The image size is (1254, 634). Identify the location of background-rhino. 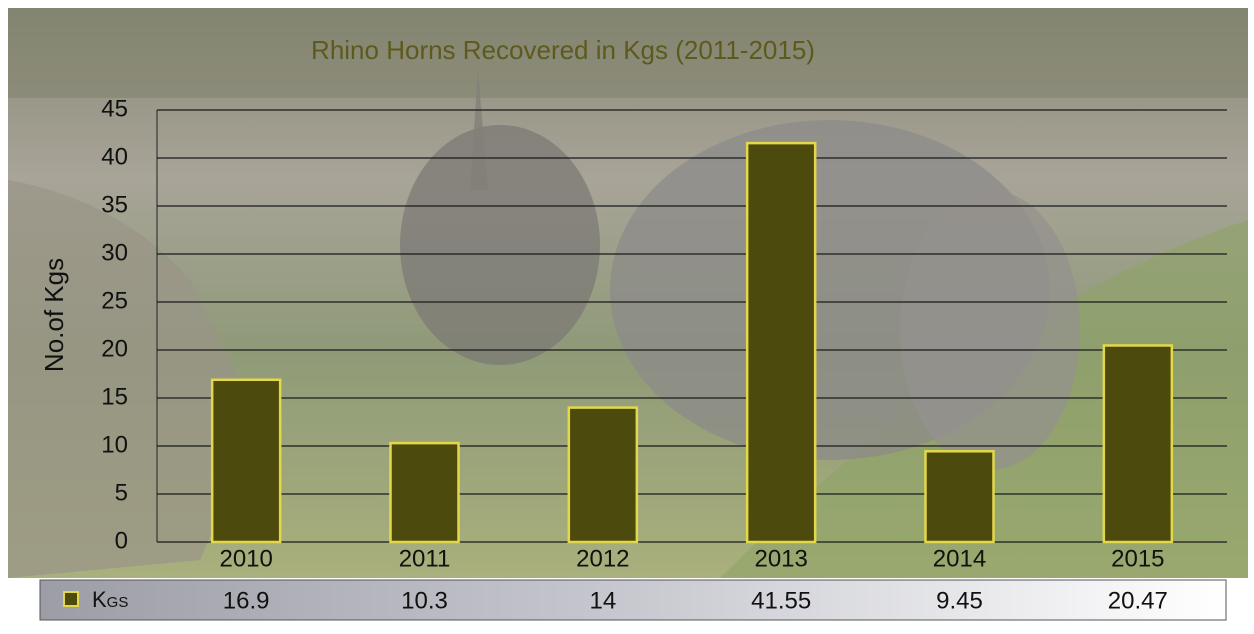
(500, 245).